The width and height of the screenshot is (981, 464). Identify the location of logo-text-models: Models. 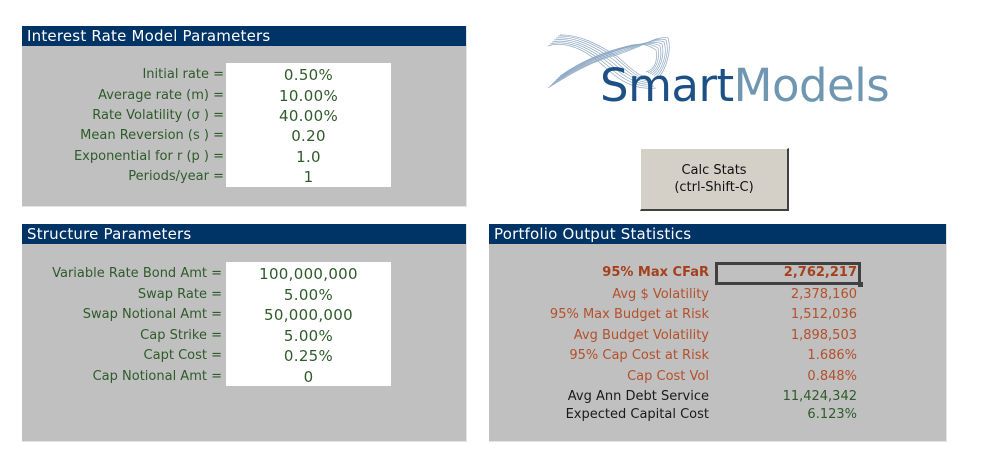
(811, 85).